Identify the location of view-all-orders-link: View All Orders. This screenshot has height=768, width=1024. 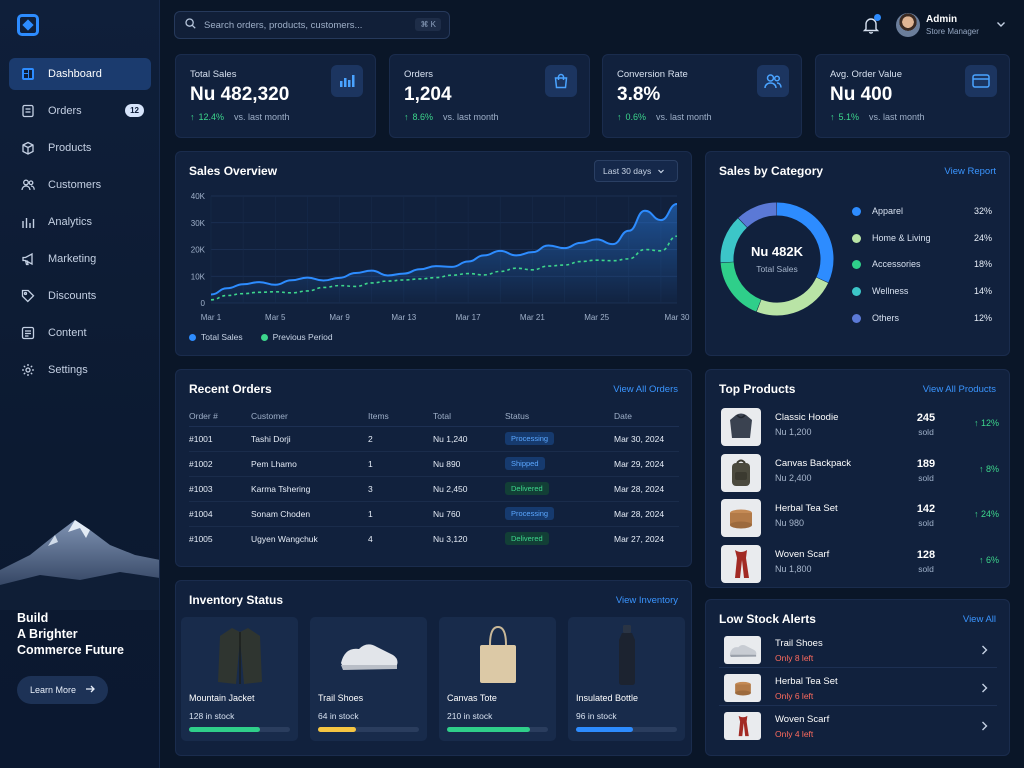
(645, 389).